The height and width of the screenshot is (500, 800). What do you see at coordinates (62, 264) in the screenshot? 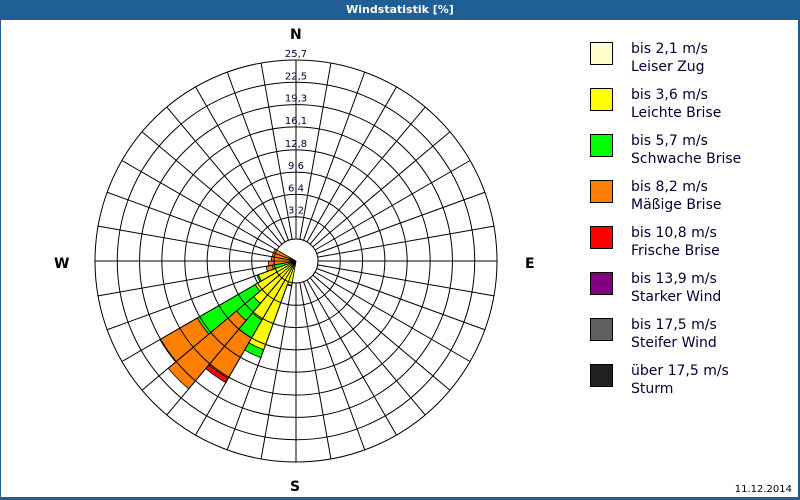
I see `compass-west-label: W` at bounding box center [62, 264].